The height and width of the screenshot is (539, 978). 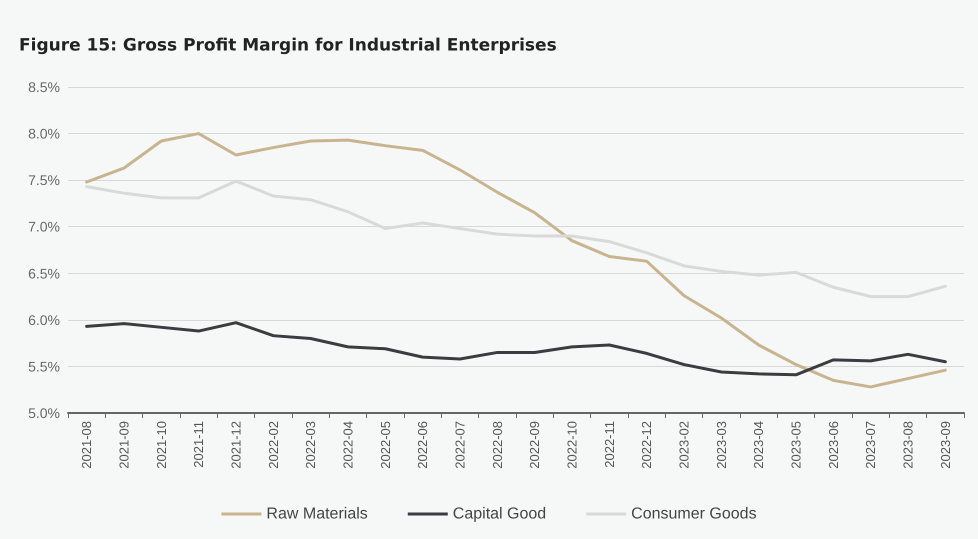 What do you see at coordinates (44, 273) in the screenshot?
I see `y-tick-label: 6.5%` at bounding box center [44, 273].